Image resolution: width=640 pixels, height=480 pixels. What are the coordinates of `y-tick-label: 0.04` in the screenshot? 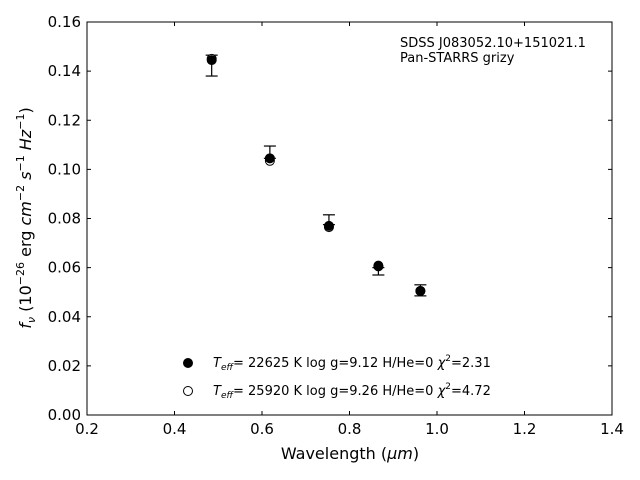 It's located at (64, 317).